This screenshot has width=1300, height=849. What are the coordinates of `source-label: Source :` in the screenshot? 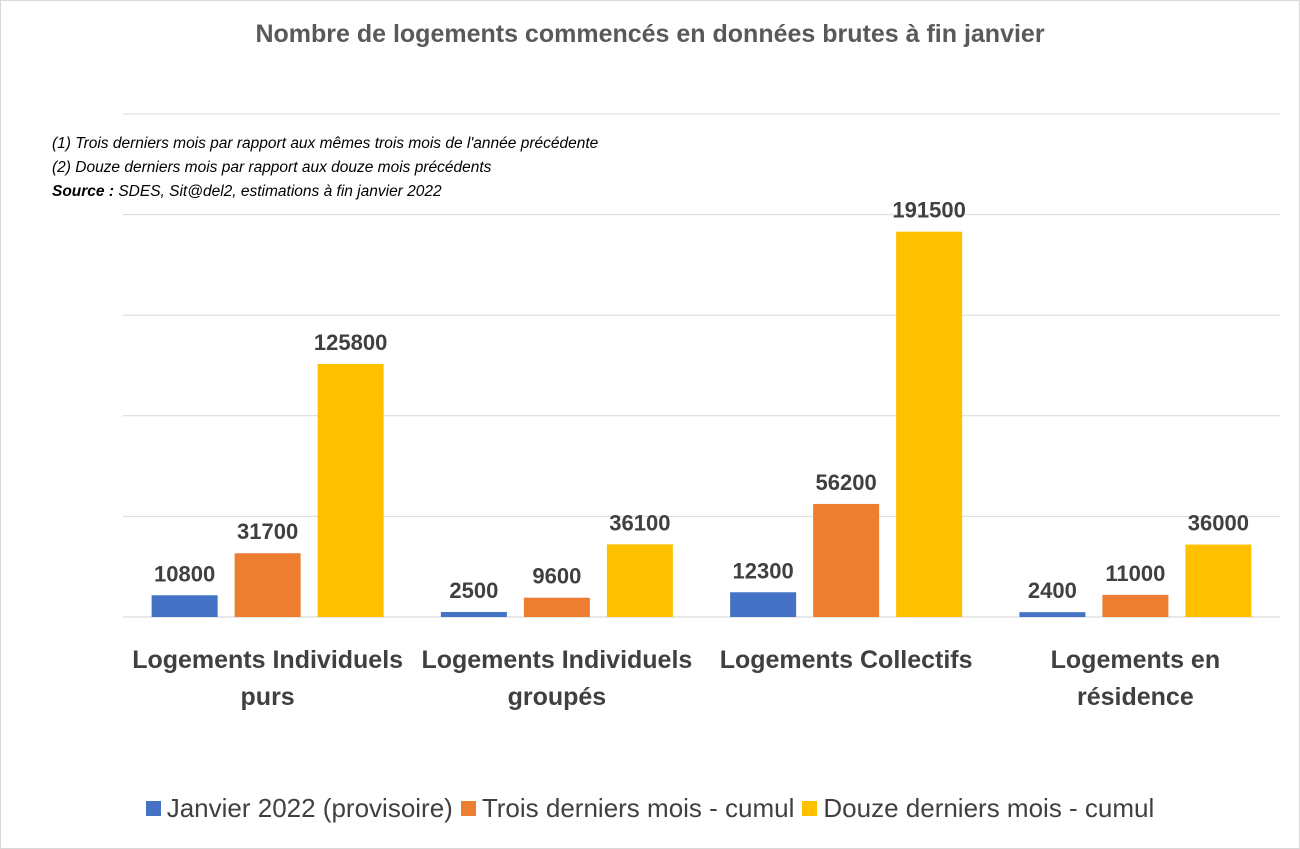 It's located at (83, 191).